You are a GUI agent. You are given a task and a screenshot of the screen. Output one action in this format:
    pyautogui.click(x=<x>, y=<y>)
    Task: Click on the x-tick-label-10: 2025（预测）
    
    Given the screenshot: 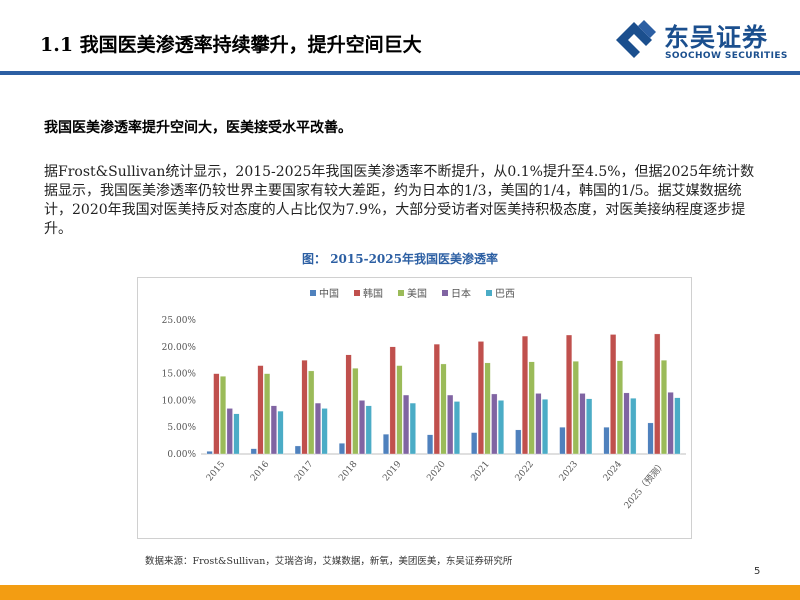 What is the action you would take?
    pyautogui.click(x=645, y=485)
    